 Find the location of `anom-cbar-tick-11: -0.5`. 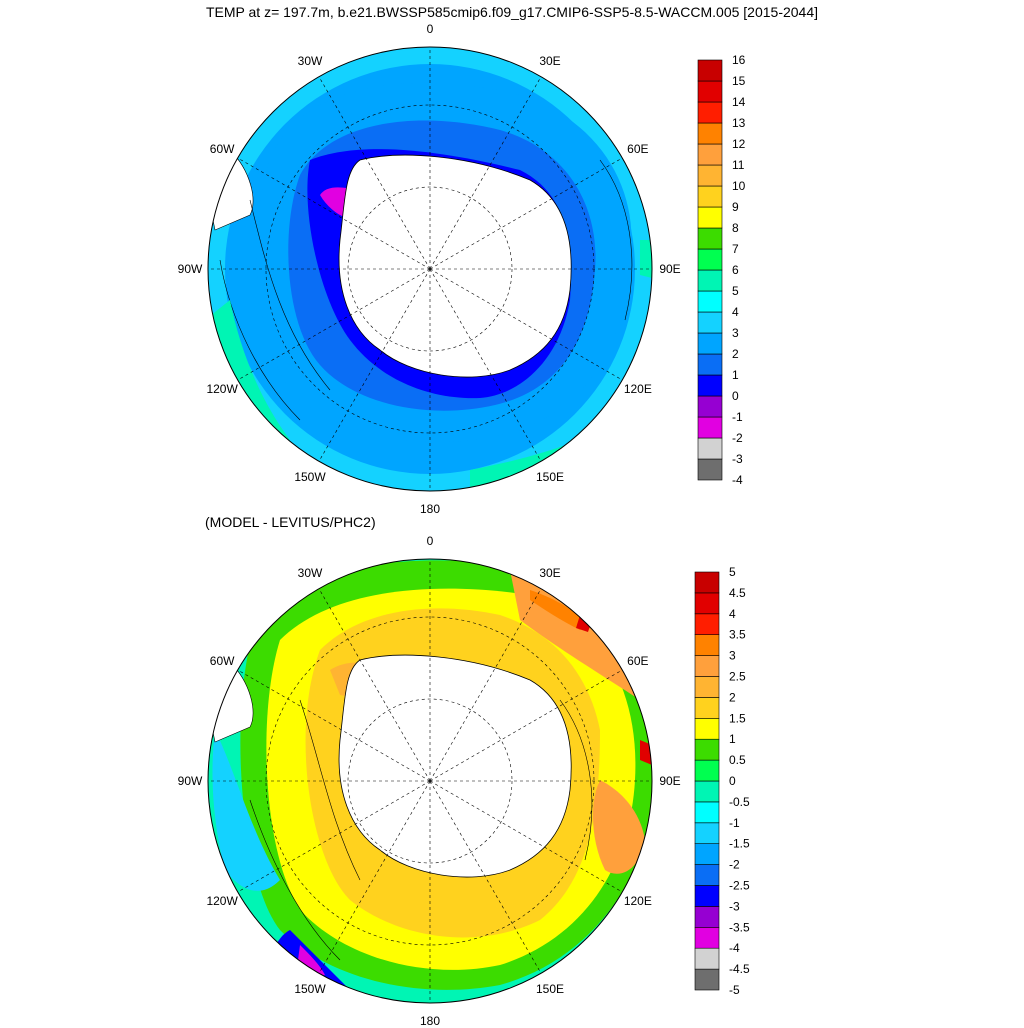

anom-cbar-tick-11: -0.5 is located at coordinates (739, 802).